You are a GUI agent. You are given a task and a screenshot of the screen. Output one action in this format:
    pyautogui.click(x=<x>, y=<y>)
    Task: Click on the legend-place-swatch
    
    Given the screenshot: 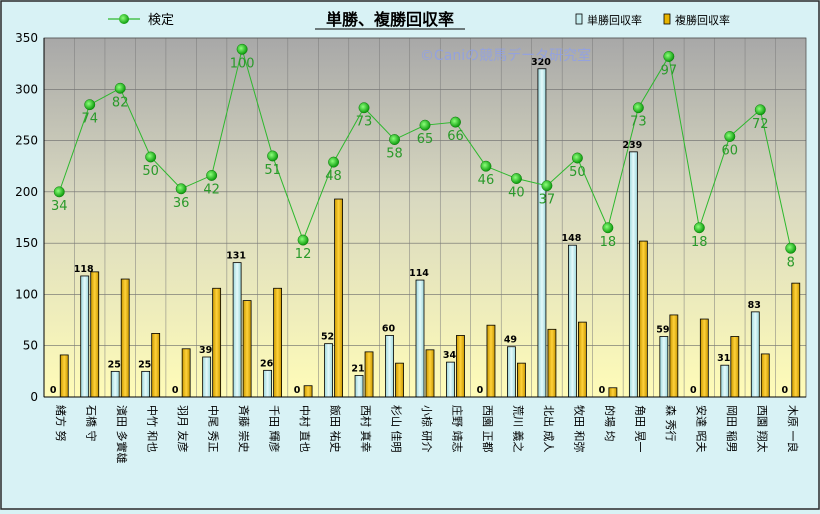 What is the action you would take?
    pyautogui.click(x=667, y=19)
    